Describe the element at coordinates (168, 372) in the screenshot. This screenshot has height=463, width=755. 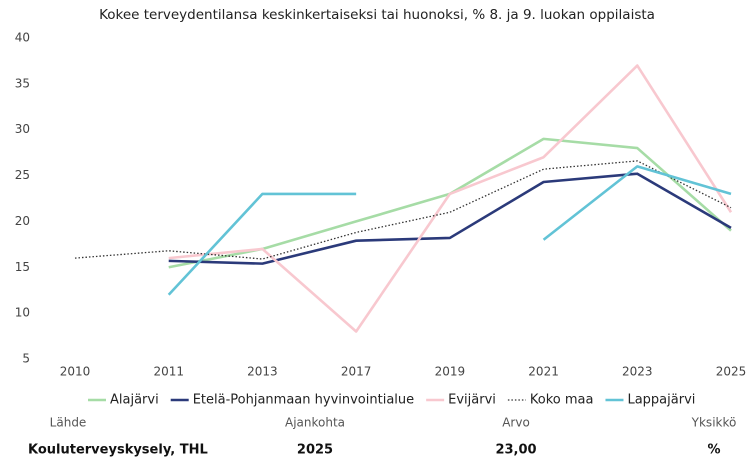
I see `x-tick-label: 2011` at that location.